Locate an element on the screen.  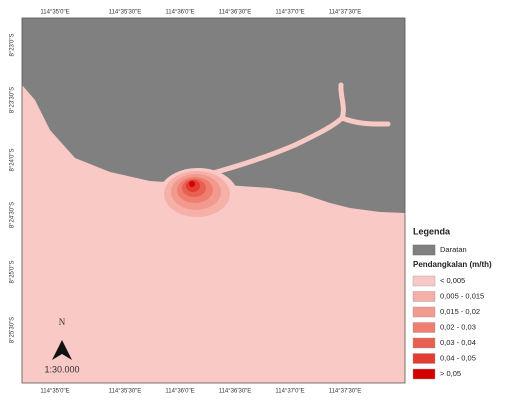
scale-label: 1:30.000 is located at coordinates (61, 369).